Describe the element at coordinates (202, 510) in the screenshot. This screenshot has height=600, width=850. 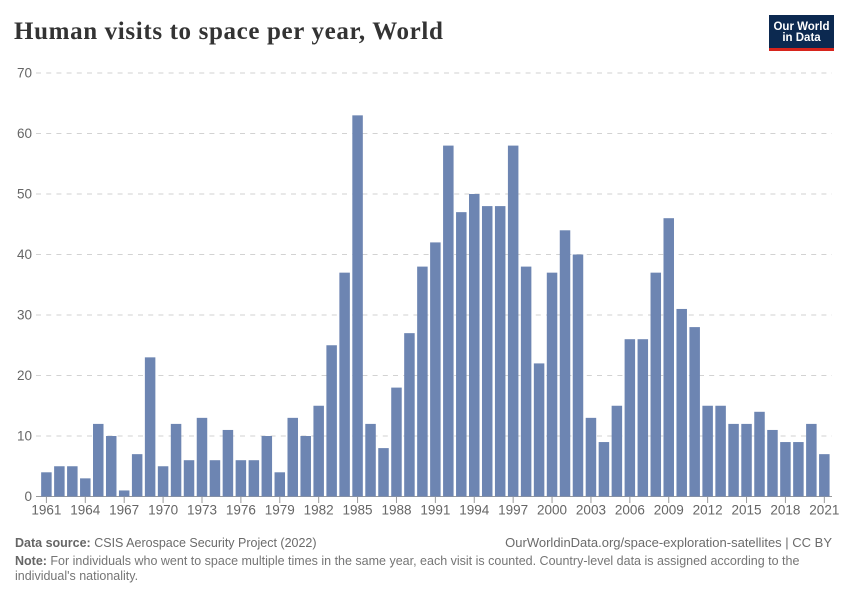
I see `svg-text: 1973` at that location.